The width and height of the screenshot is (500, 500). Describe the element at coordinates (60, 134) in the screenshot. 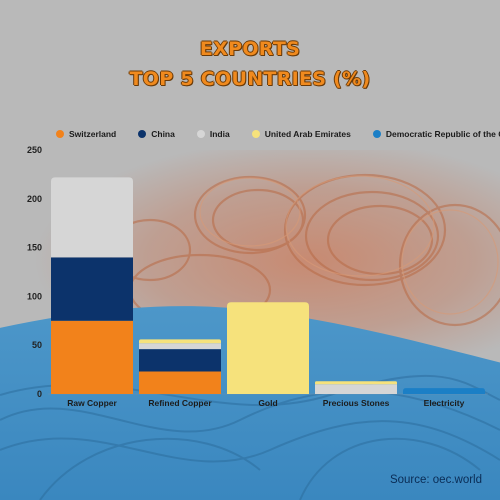

I see `legend-swatch-switzerland` at that location.